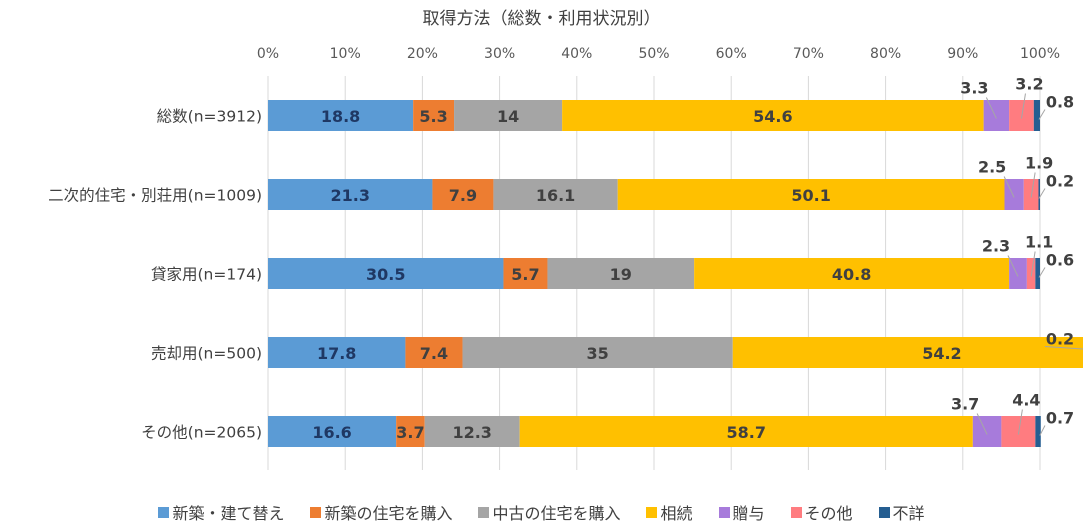 This screenshot has width=1083, height=531. Describe the element at coordinates (1040, 54) in the screenshot. I see `x-tick-label: 100%` at that location.